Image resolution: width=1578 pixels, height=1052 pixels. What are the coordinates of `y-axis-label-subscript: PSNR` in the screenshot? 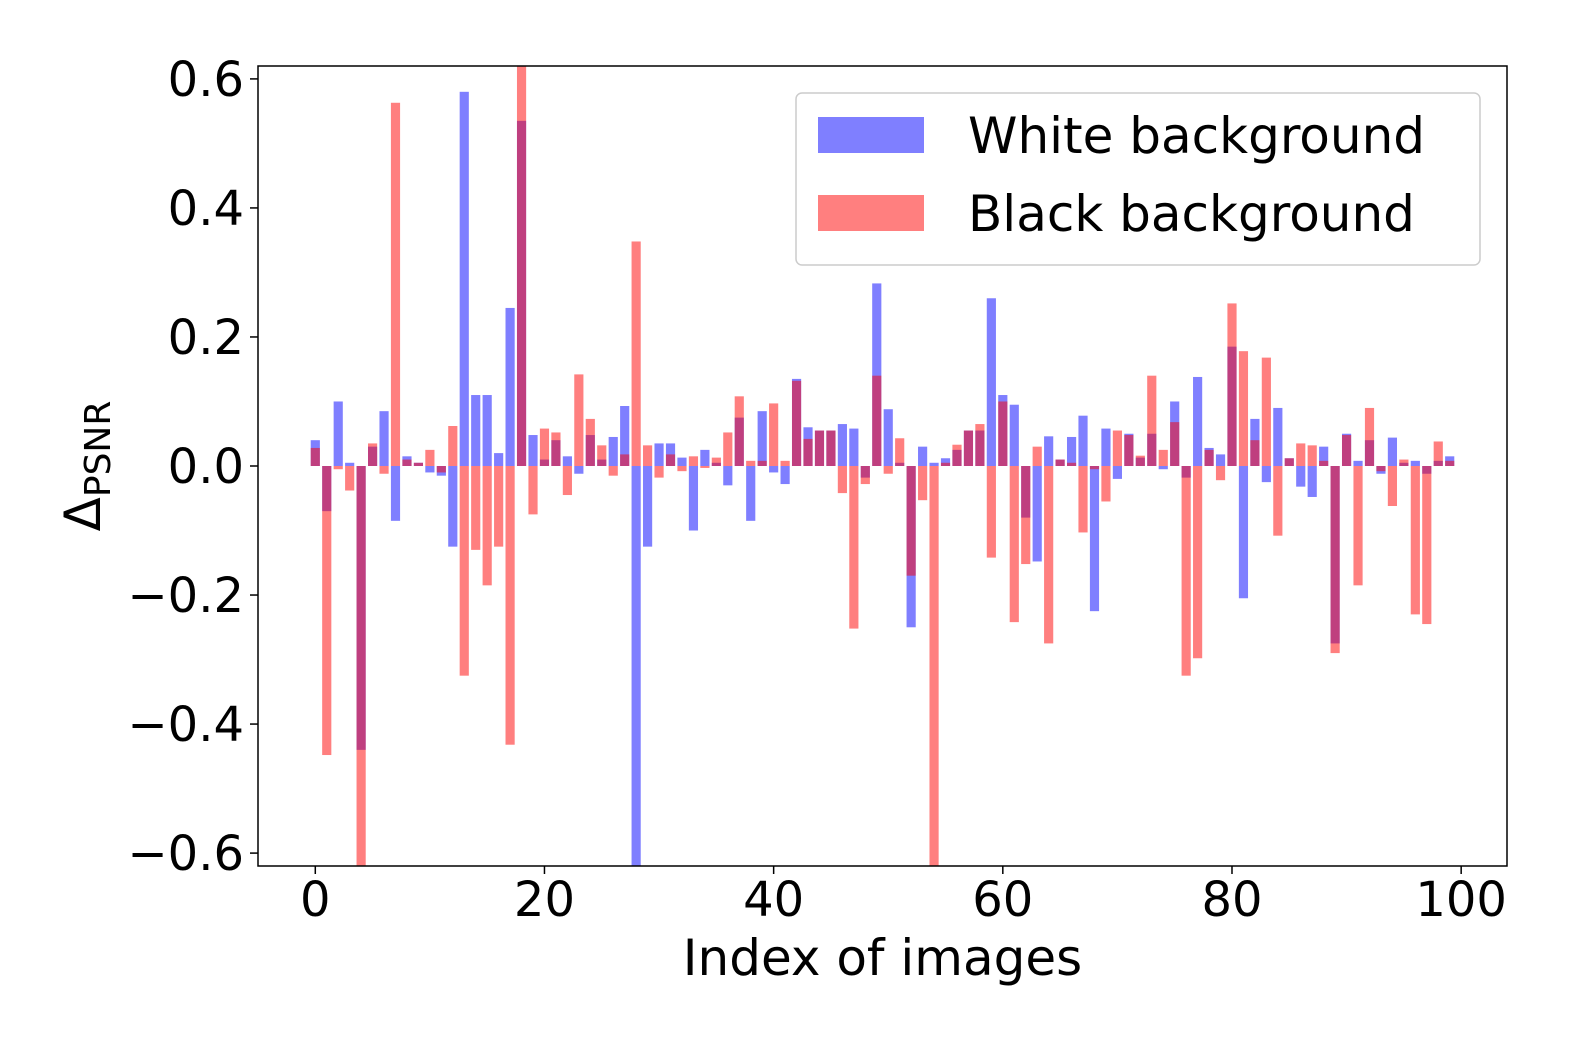 It's located at (98, 449).